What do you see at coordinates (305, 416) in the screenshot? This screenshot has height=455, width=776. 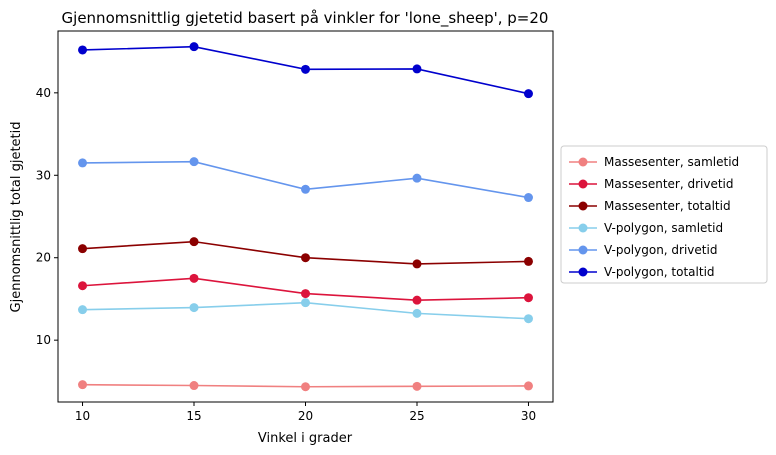 I see `x-tick-label: 20` at bounding box center [305, 416].